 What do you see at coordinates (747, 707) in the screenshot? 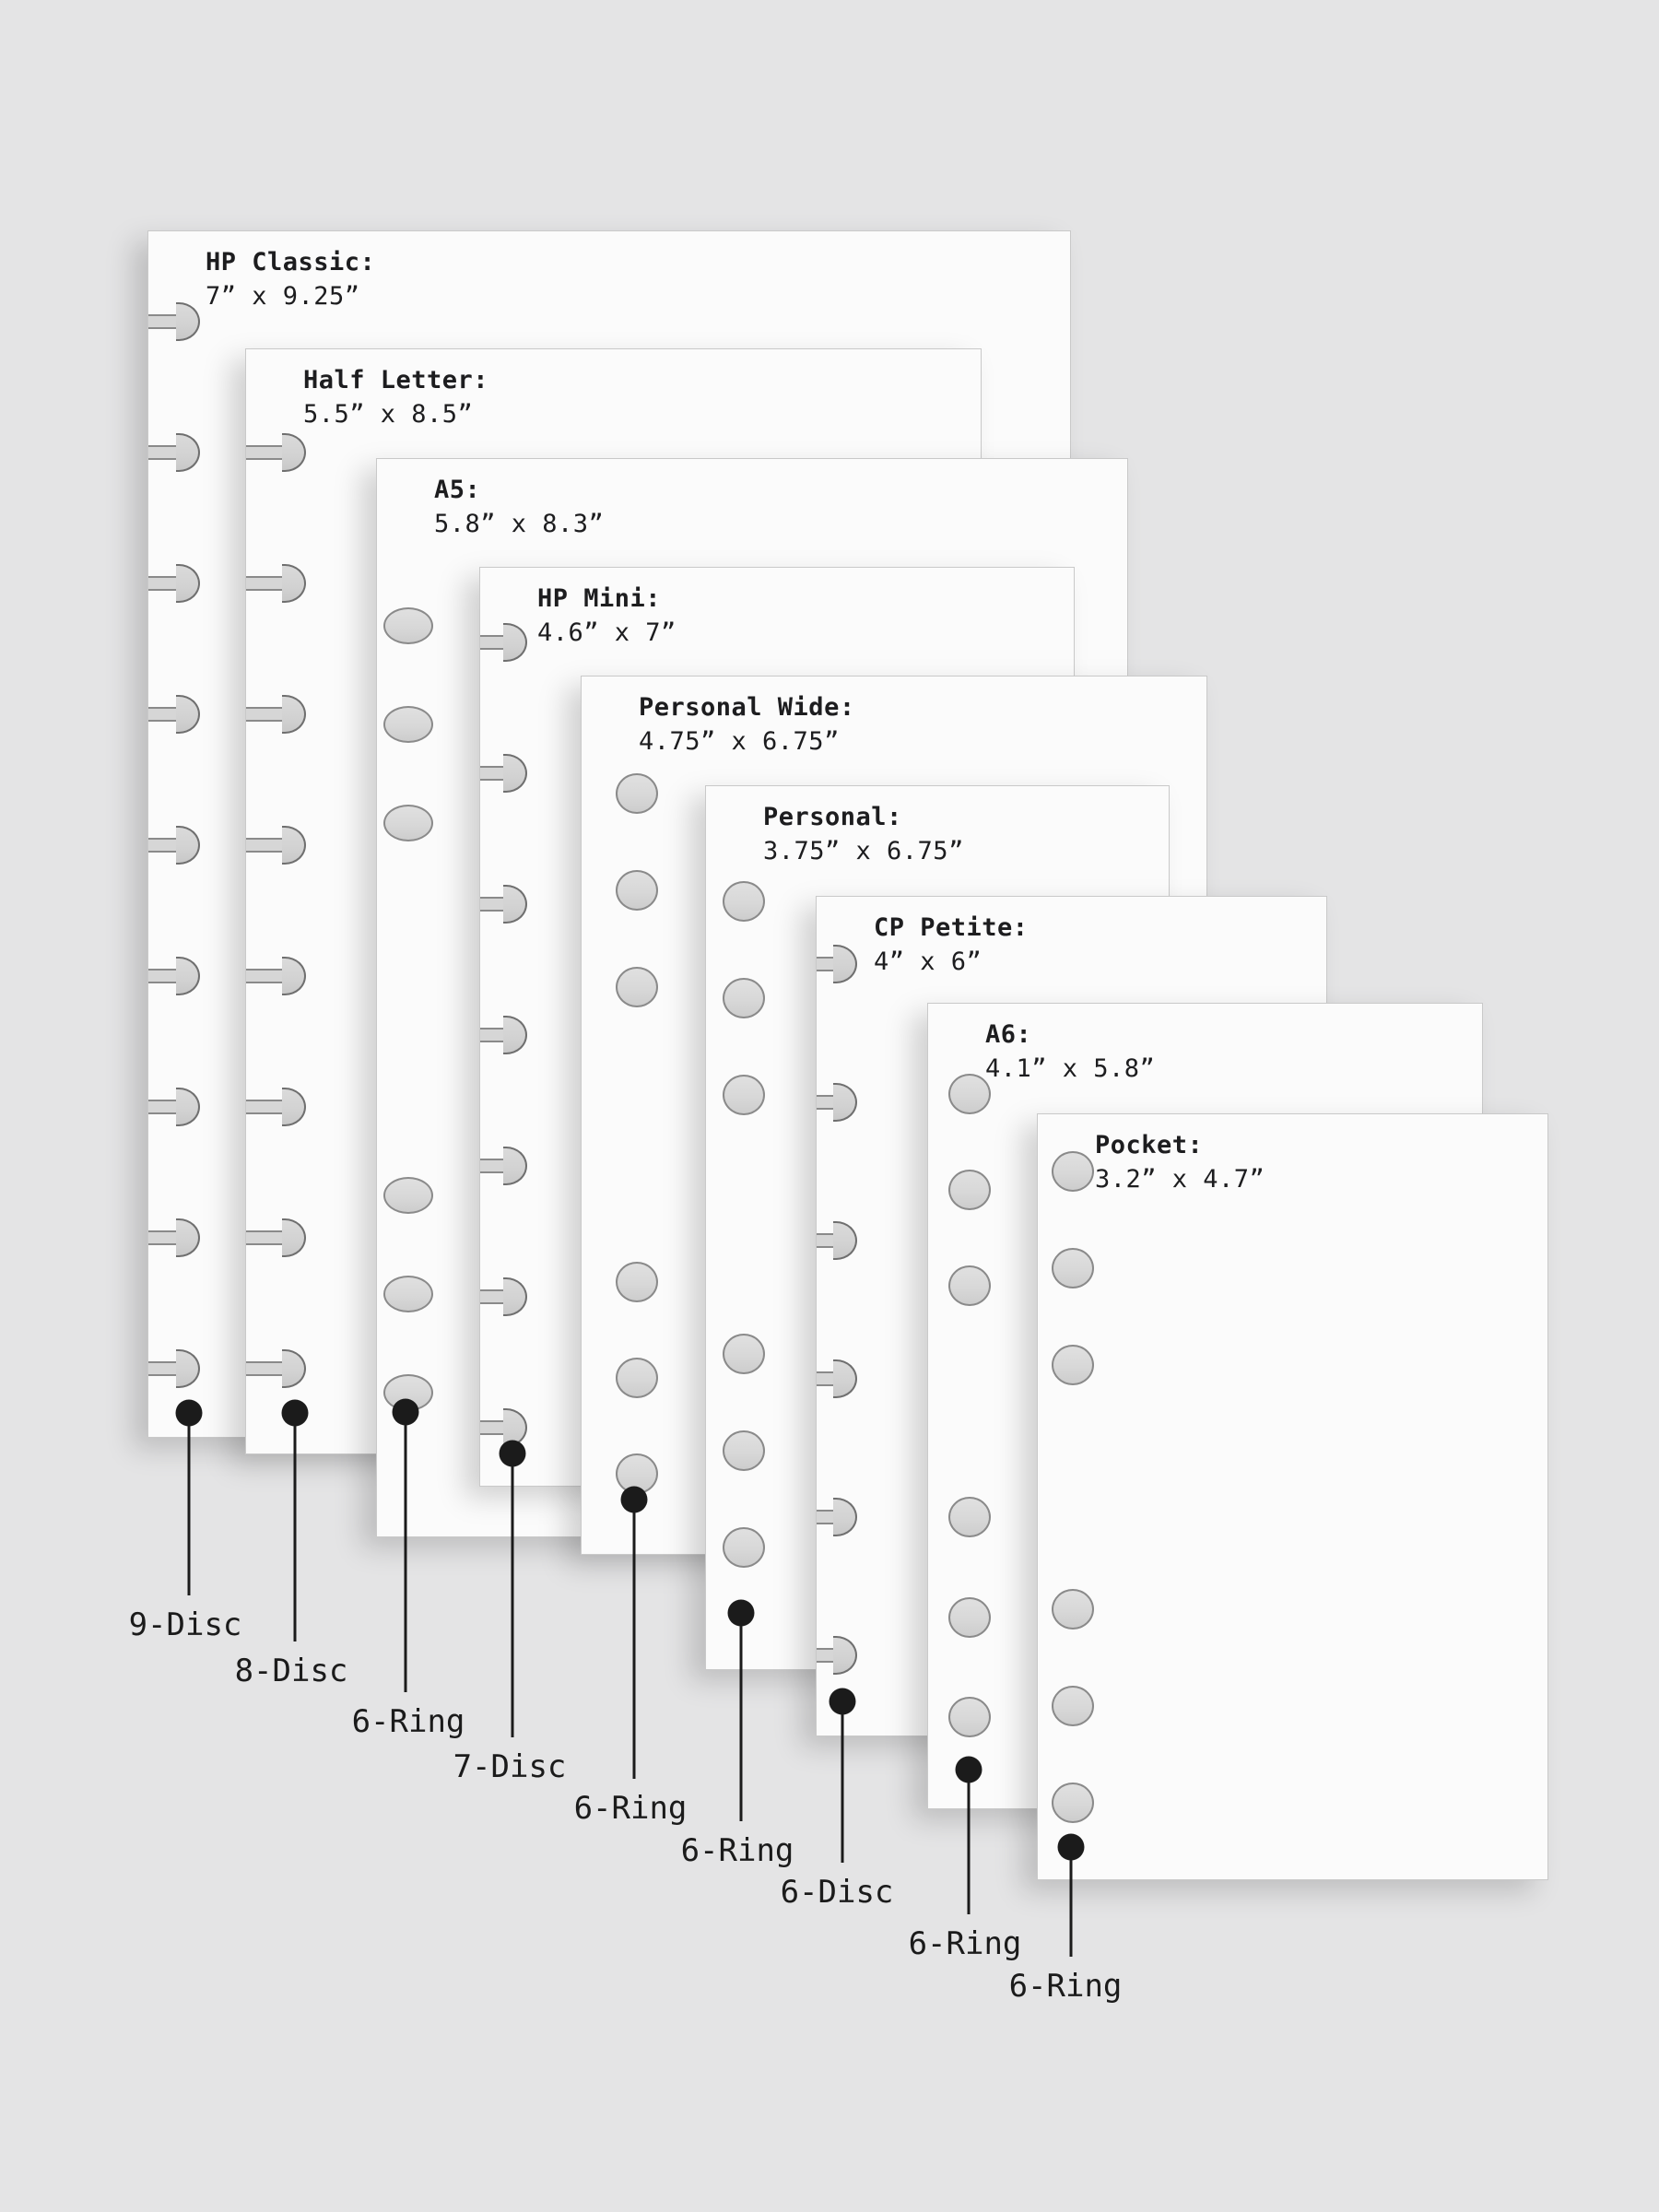
I see `sheet-name: Personal Wide:` at bounding box center [747, 707].